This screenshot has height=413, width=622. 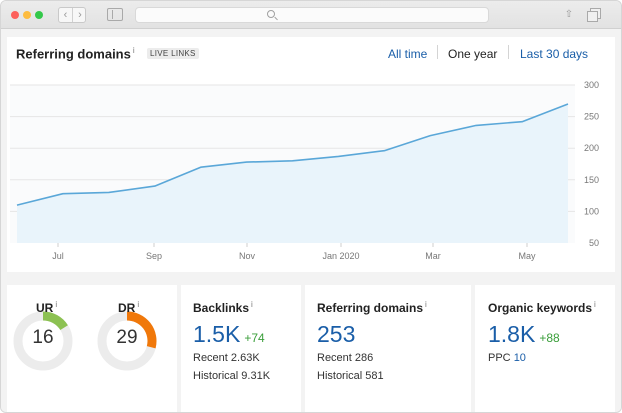 What do you see at coordinates (127, 337) in the screenshot?
I see `dr-value: 29` at bounding box center [127, 337].